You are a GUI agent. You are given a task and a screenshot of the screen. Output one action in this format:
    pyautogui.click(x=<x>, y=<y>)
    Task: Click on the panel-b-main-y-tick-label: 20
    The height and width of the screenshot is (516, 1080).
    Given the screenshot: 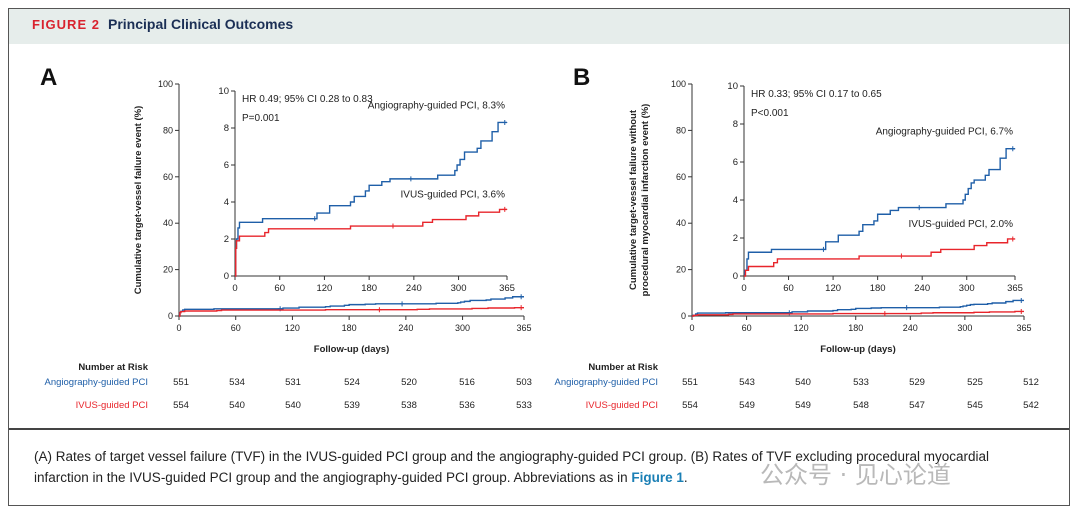 What is the action you would take?
    pyautogui.click(x=681, y=270)
    